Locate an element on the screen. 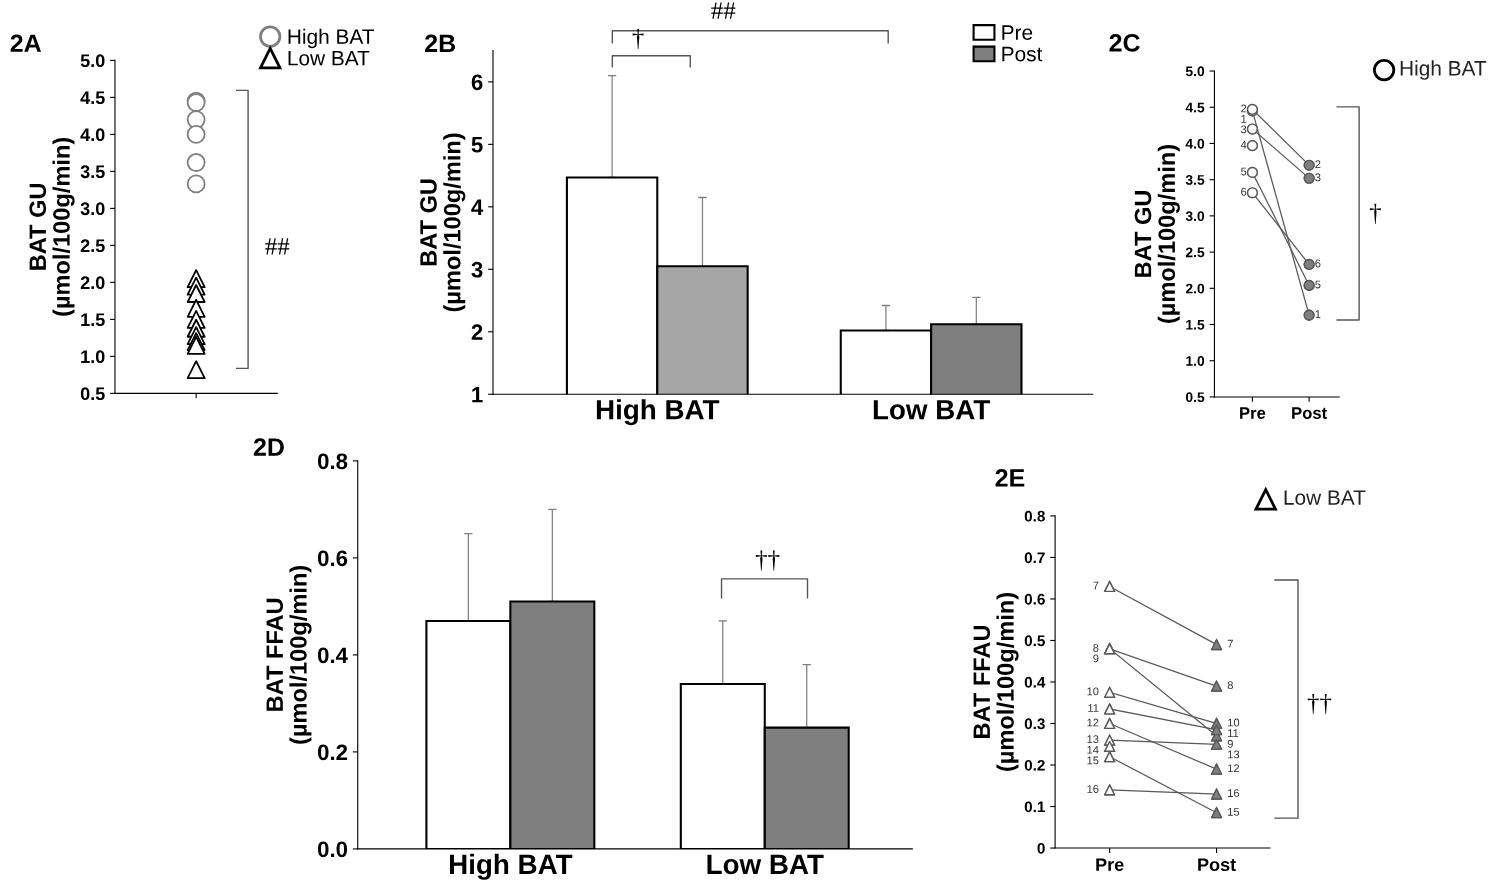 The width and height of the screenshot is (1503, 888). y-tick-label: 5 is located at coordinates (477, 145).